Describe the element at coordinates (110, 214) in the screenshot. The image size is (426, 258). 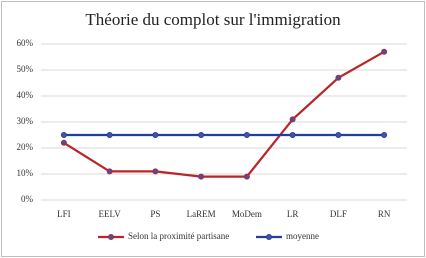
I see `x-tick-label: EELV` at that location.